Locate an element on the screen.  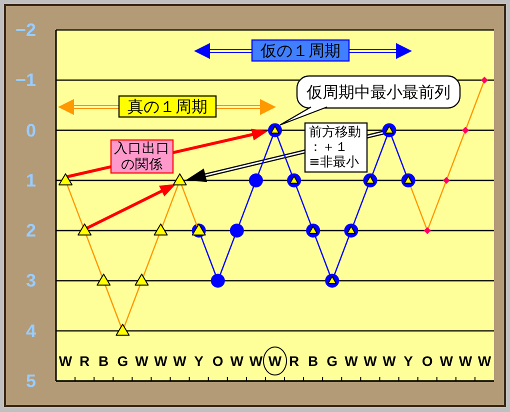
annotation: 真の１周期 is located at coordinates (168, 106).